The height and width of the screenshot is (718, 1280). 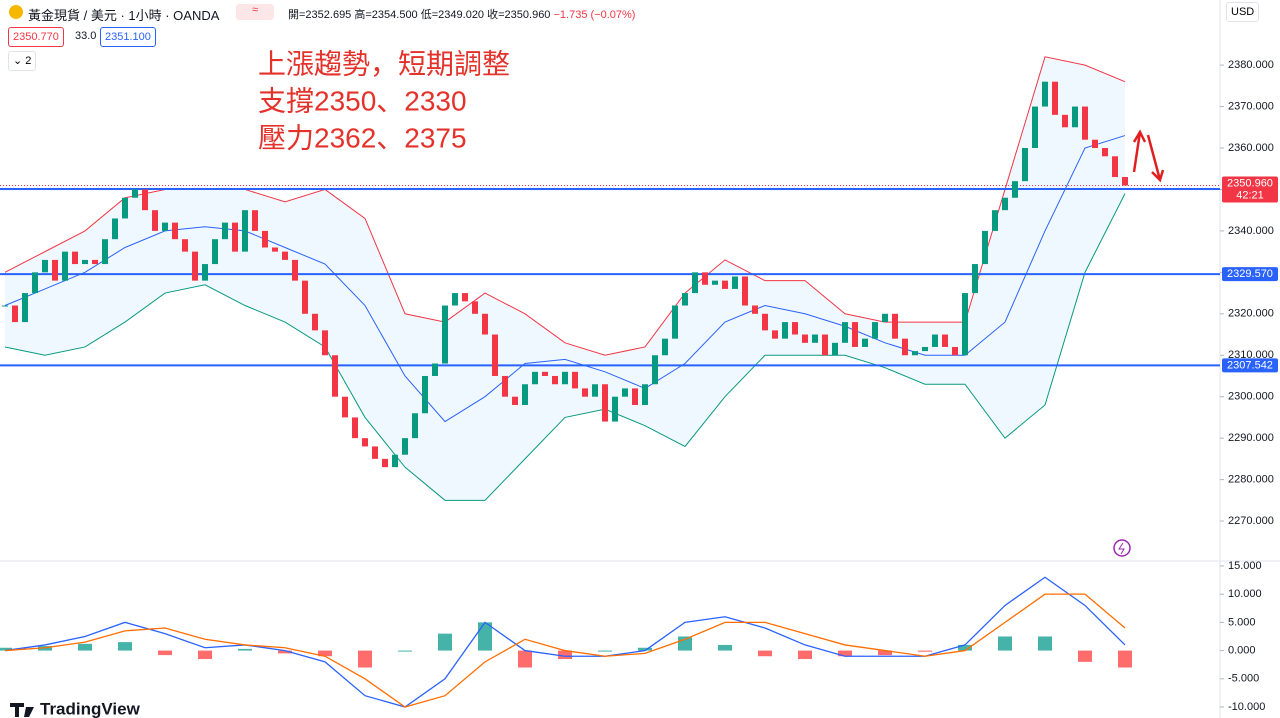 What do you see at coordinates (36, 37) in the screenshot?
I see `bid: 2350.770` at bounding box center [36, 37].